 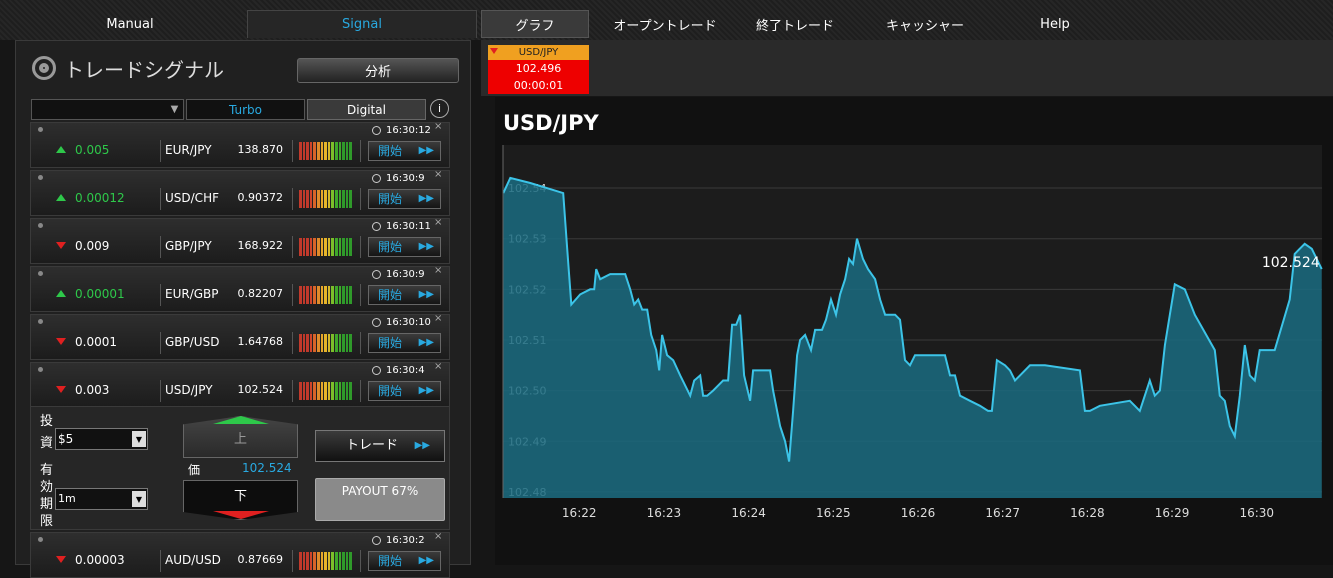 I want to click on nav-tab: オープントレード, so click(x=665, y=26).